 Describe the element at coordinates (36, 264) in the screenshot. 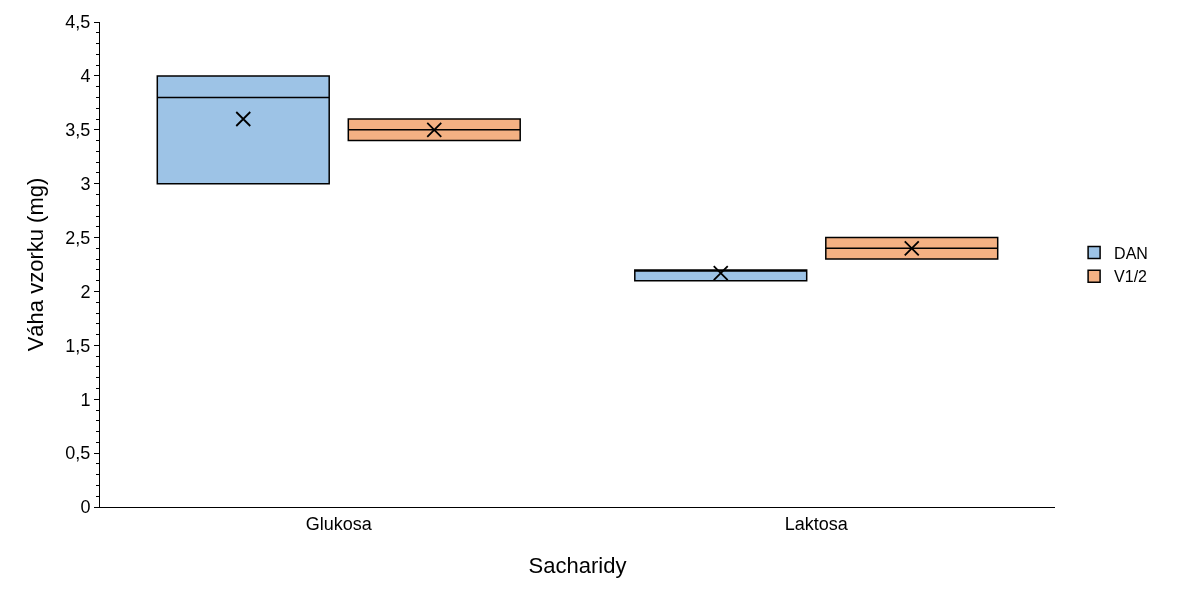

I see `y-axis-title: Váha vzorku (mg)` at that location.